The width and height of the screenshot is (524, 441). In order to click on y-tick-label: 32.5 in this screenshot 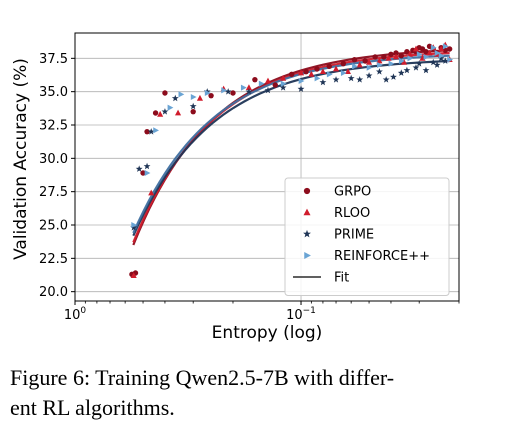, I will do `click(53, 126)`.